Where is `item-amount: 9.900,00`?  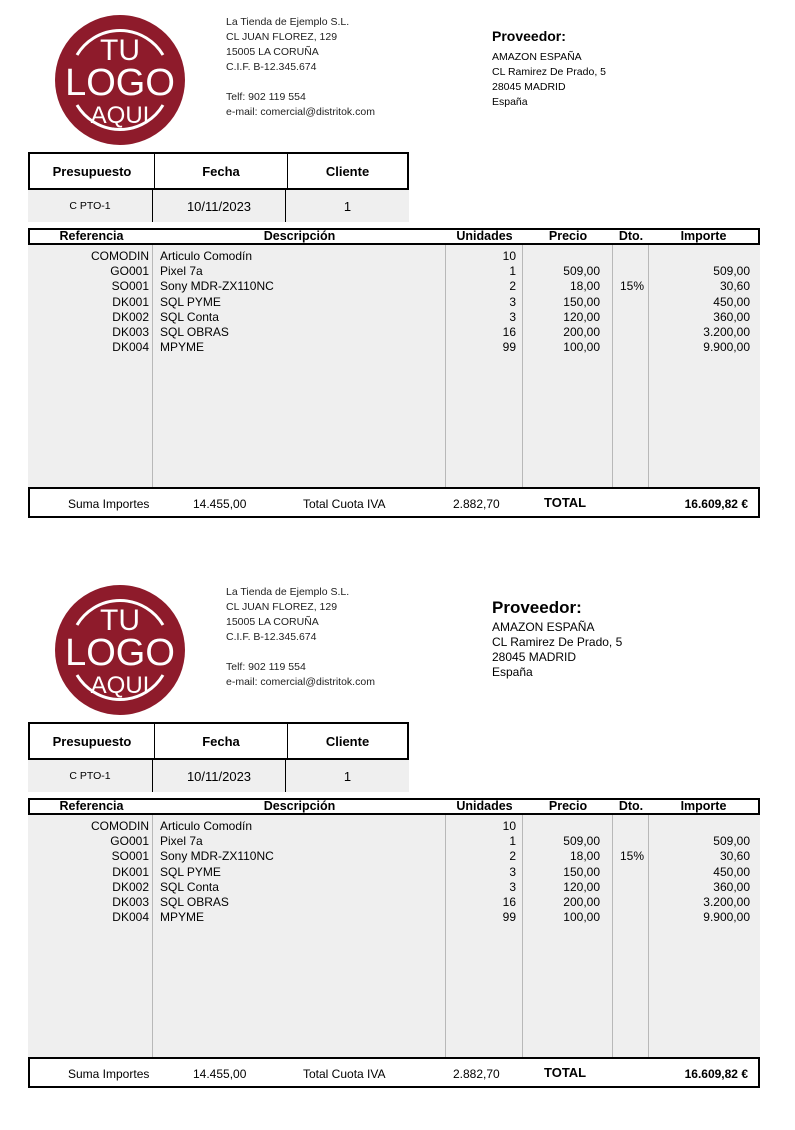
item-amount: 9.900,00 is located at coordinates (726, 347).